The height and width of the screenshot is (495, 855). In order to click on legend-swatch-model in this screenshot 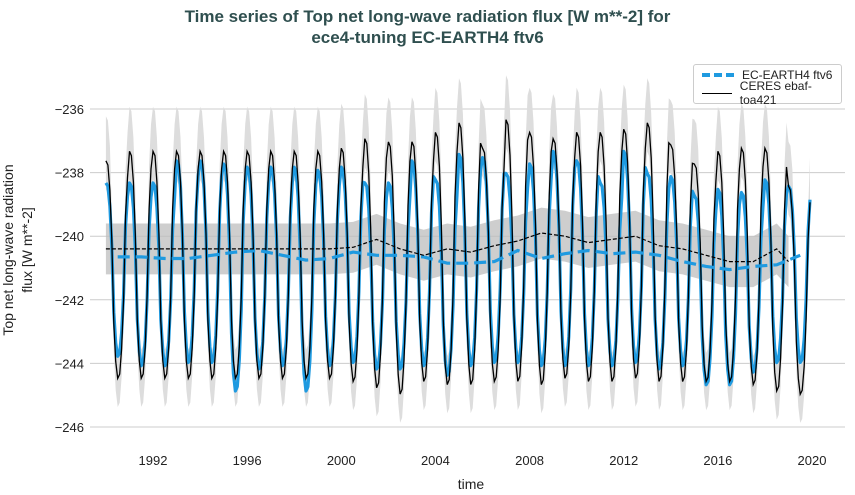, I will do `click(718, 75)`.